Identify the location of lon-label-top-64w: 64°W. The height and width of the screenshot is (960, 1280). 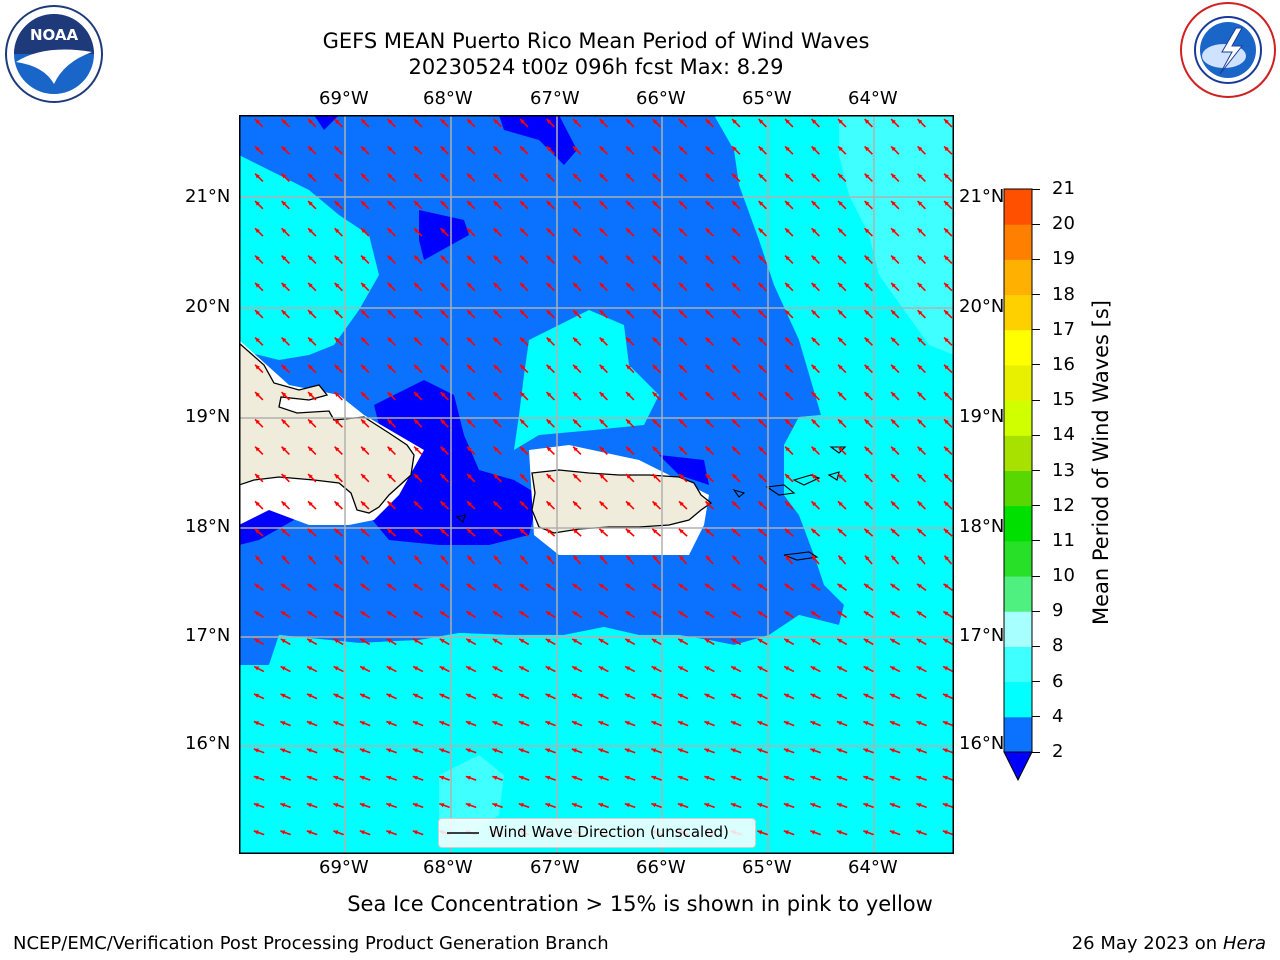
(873, 98).